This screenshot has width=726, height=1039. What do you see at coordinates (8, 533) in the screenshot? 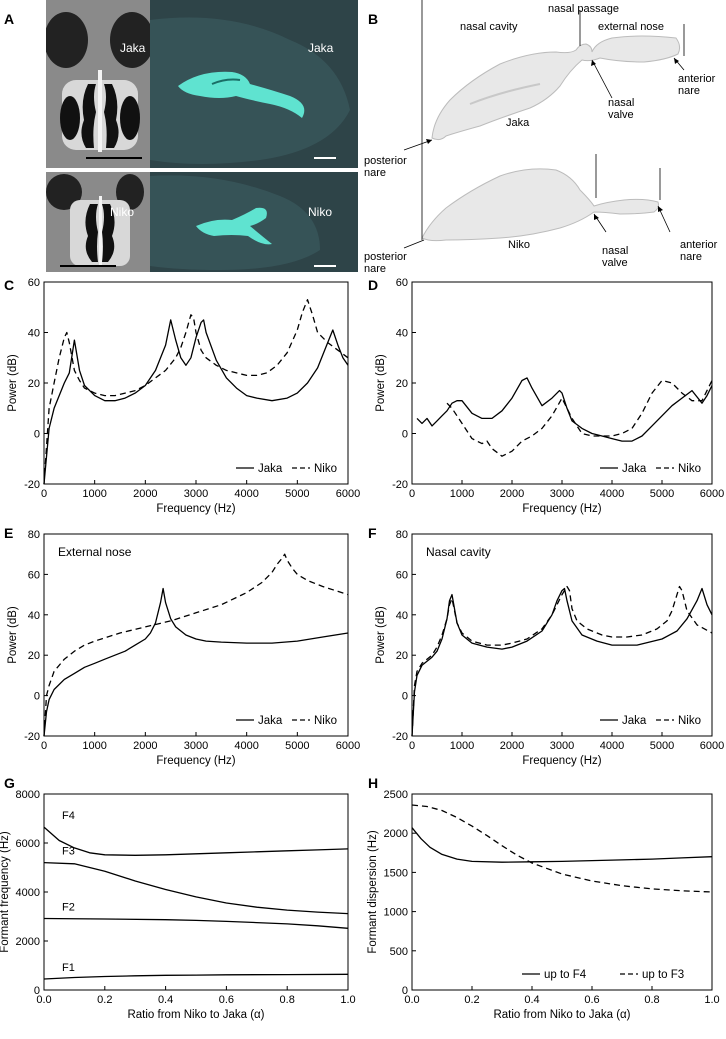
I see `panel-letter-e: E` at bounding box center [8, 533].